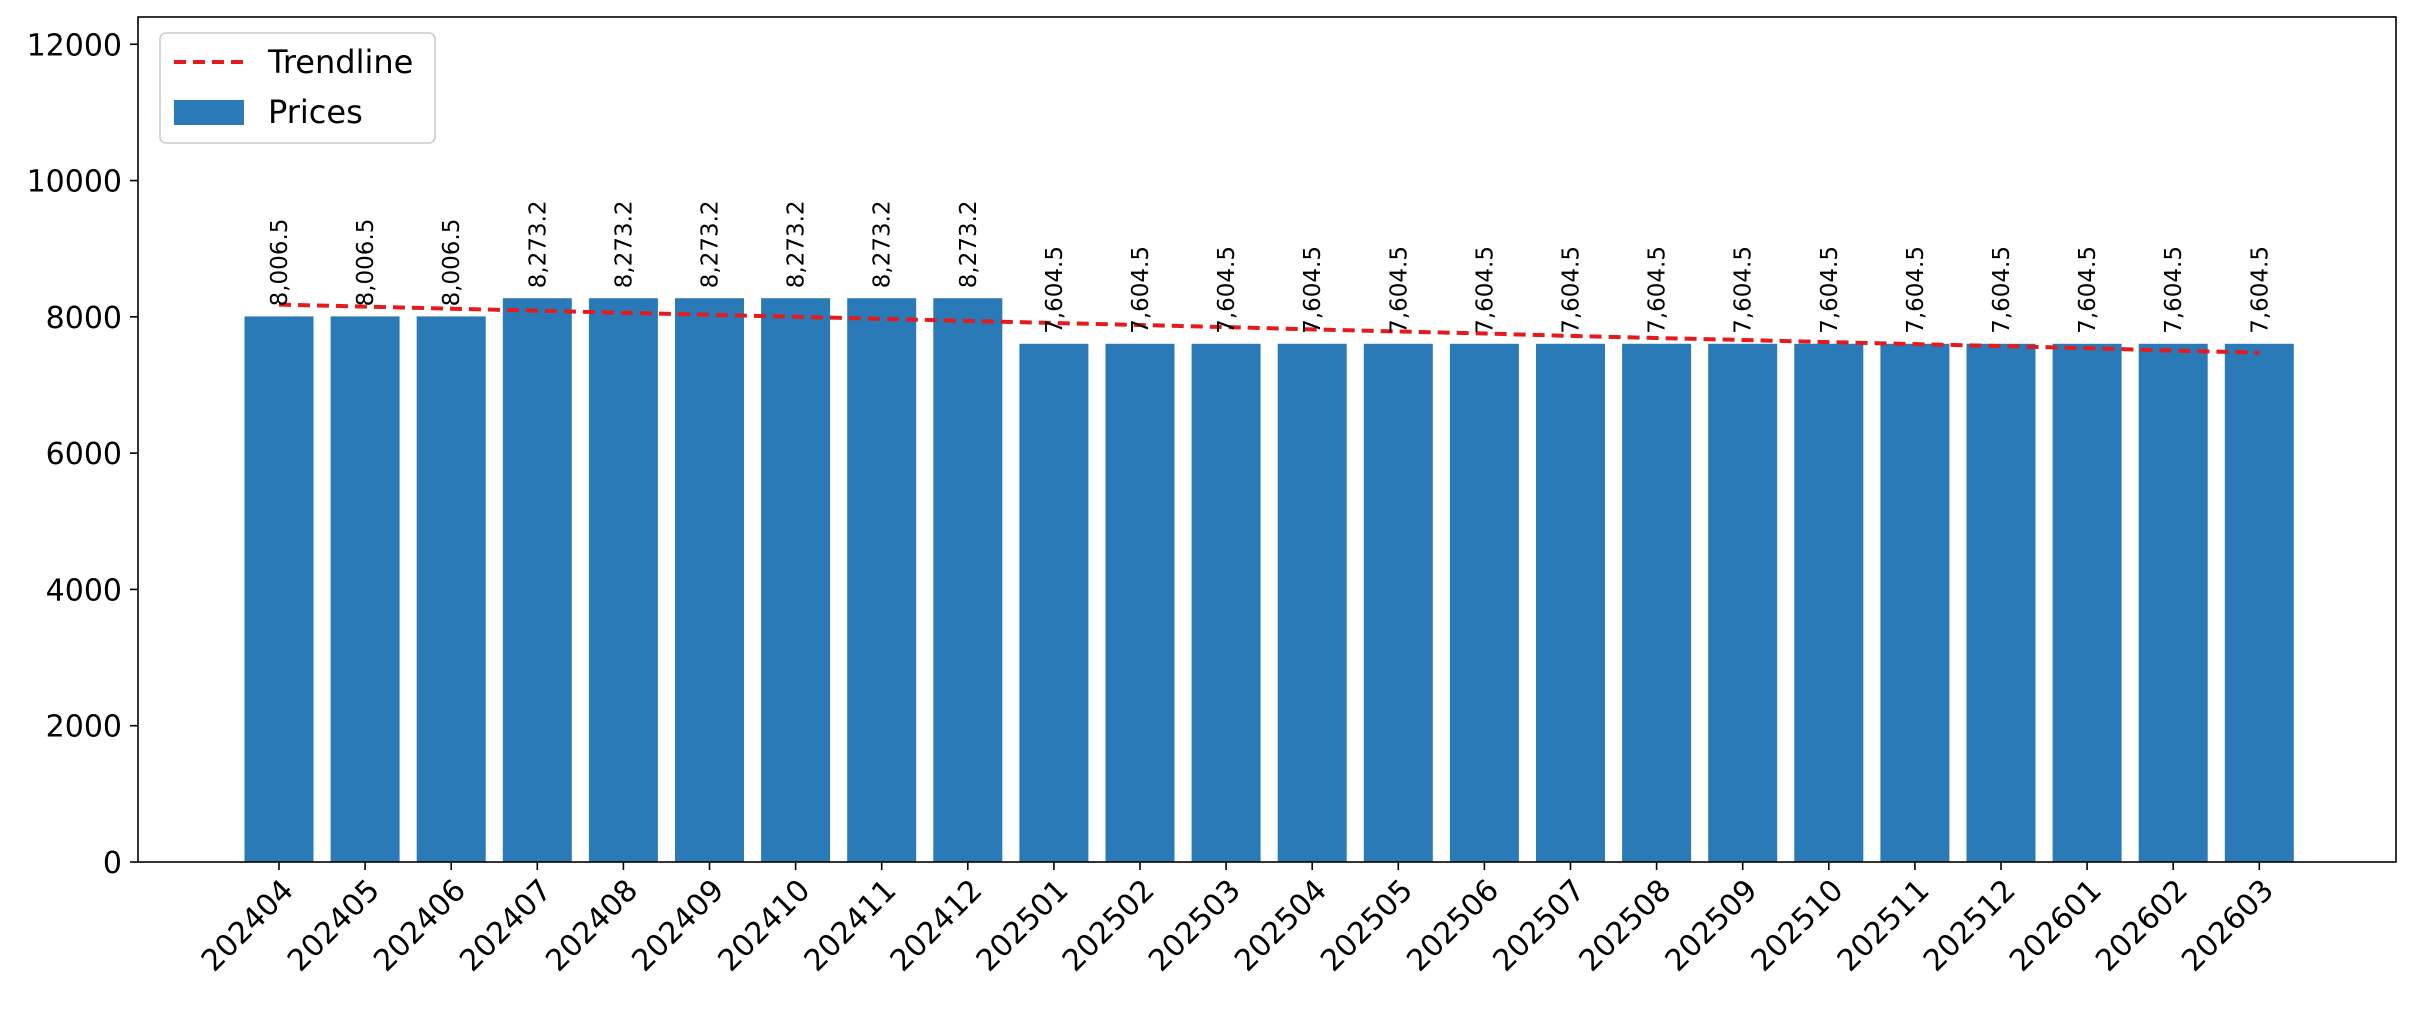  Describe the element at coordinates (2088, 290) in the screenshot. I see `bar-label-202601: 7,604.5` at that location.